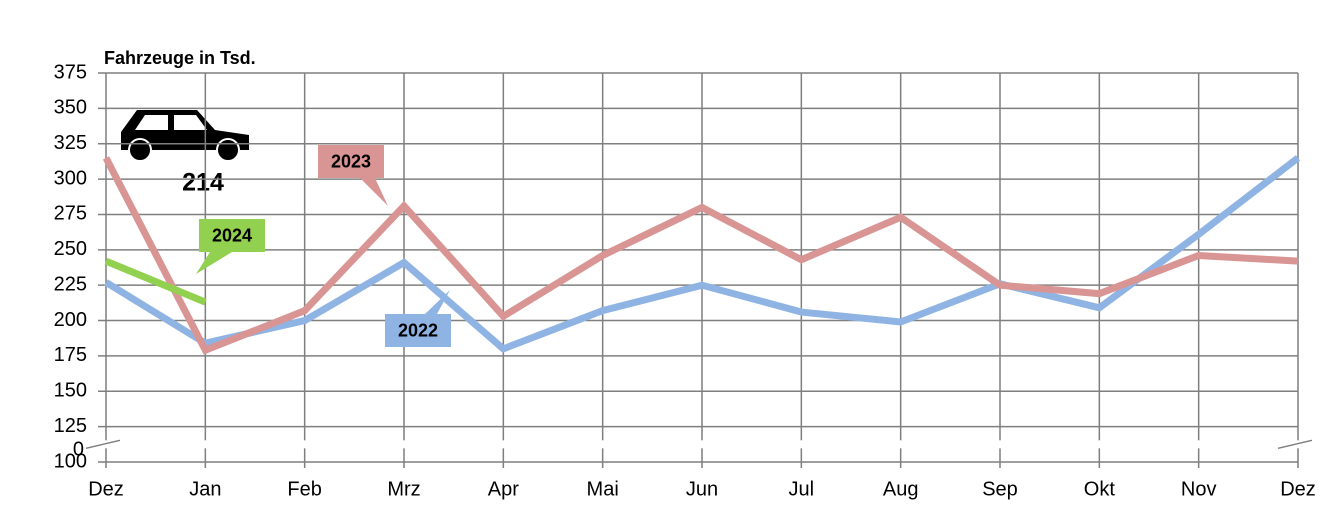 This screenshot has height=522, width=1334. Describe the element at coordinates (70, 108) in the screenshot. I see `y-tick-label: 350` at that location.